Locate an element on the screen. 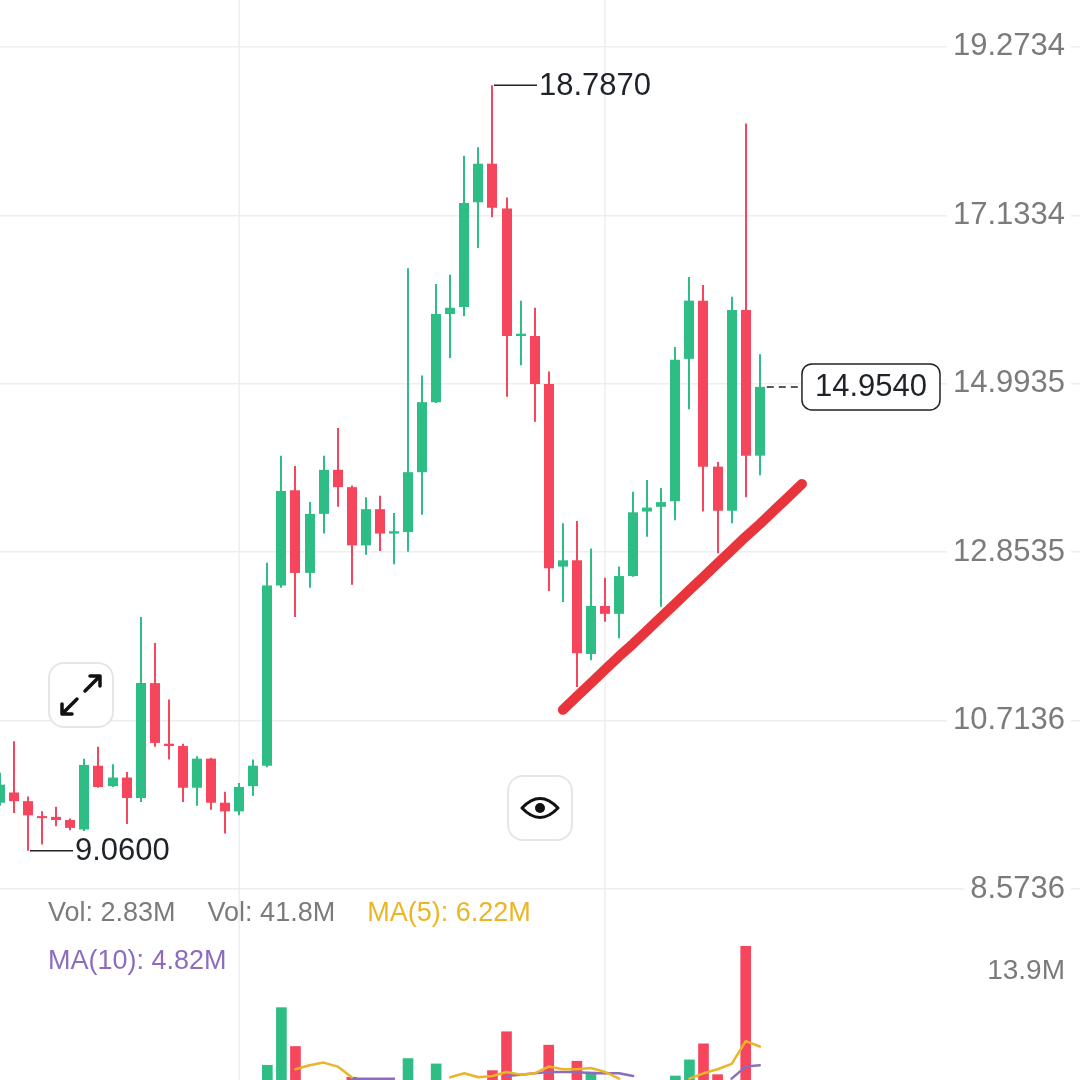 The image size is (1080, 1080). text: MA(5): 6.22M is located at coordinates (449, 912).